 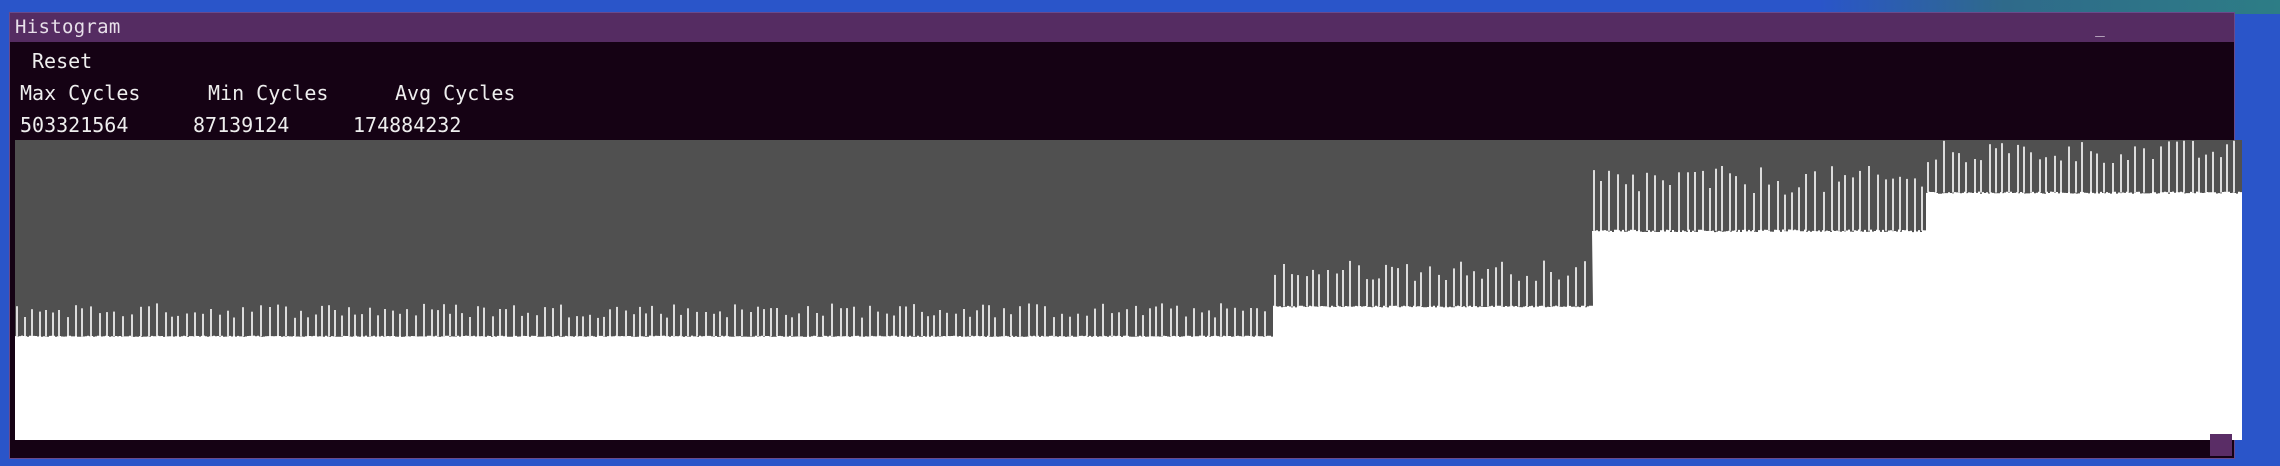 What do you see at coordinates (2050, 7) in the screenshot?
I see `desktop-background` at bounding box center [2050, 7].